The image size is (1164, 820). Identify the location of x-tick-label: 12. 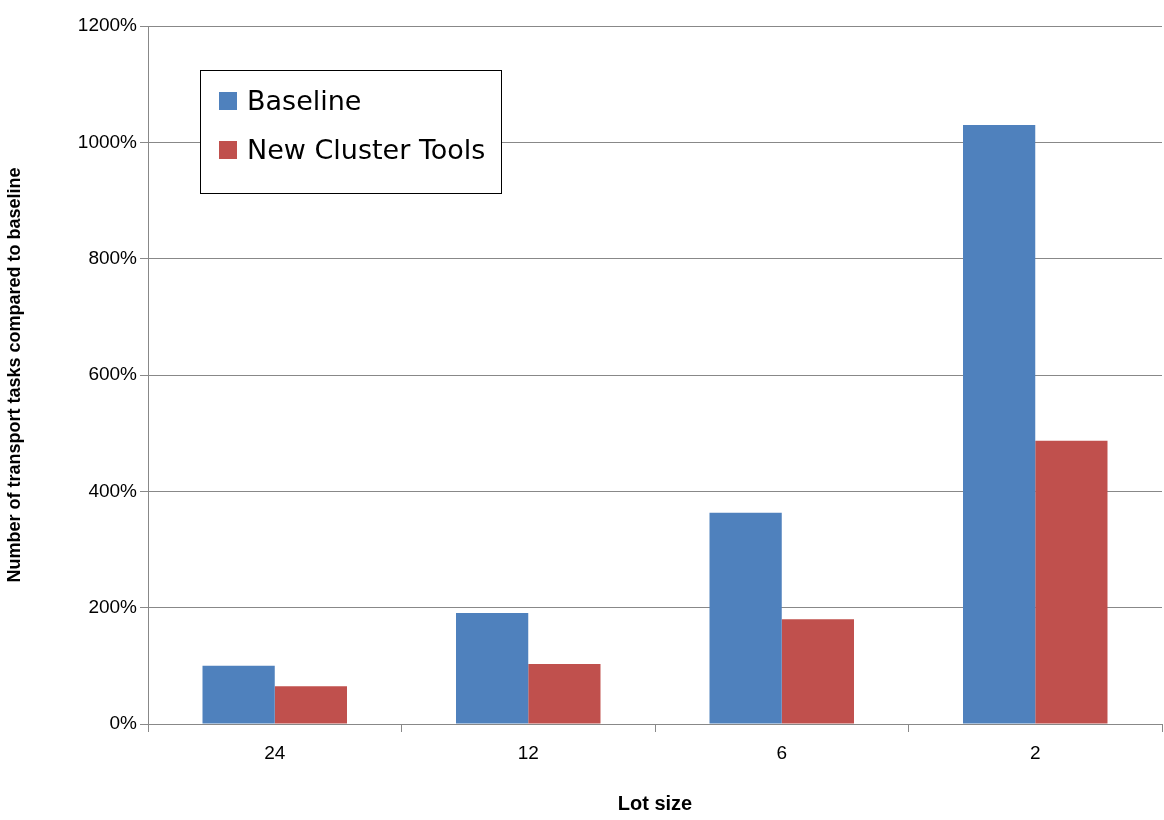
(528, 752).